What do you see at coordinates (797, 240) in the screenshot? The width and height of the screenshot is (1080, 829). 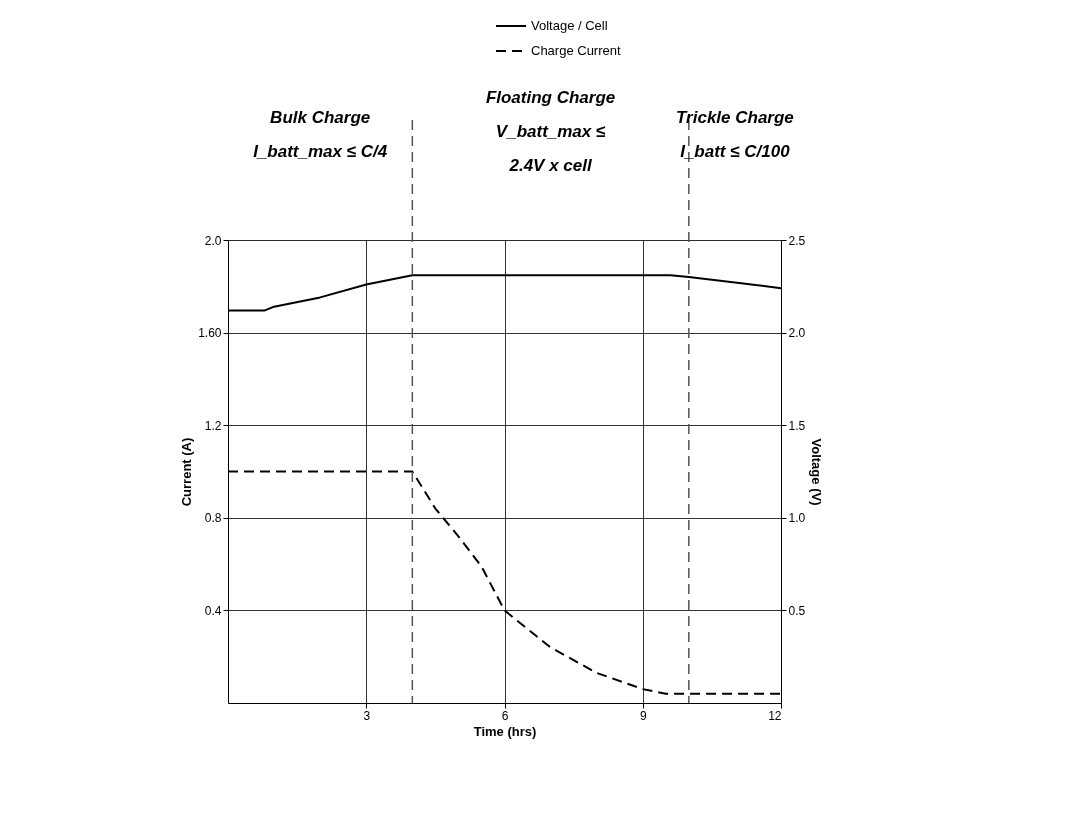 I see `y2-tick-label: 2.5` at bounding box center [797, 240].